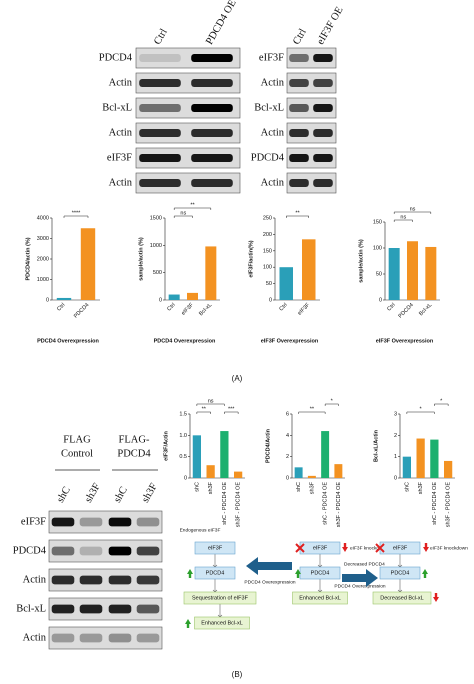 This screenshot has height=684, width=474. I want to click on diagram-text: Decreased Bcl-xL, so click(401, 598).